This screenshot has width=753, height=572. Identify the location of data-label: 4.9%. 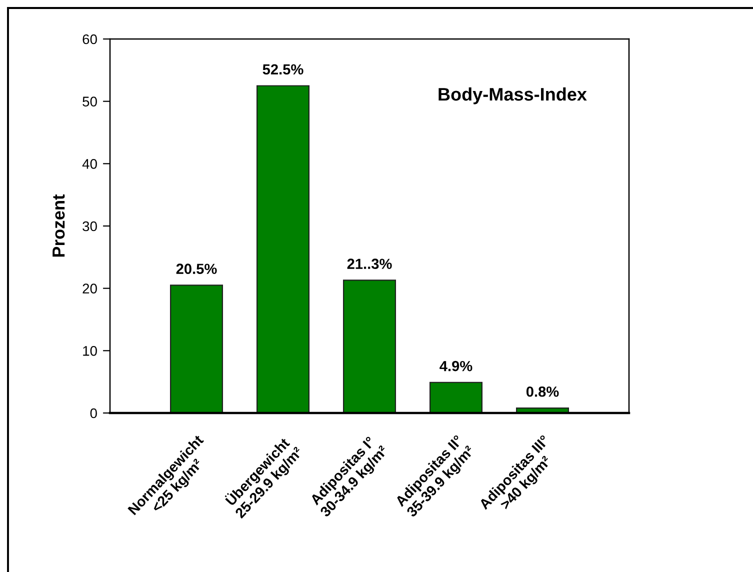
(456, 366).